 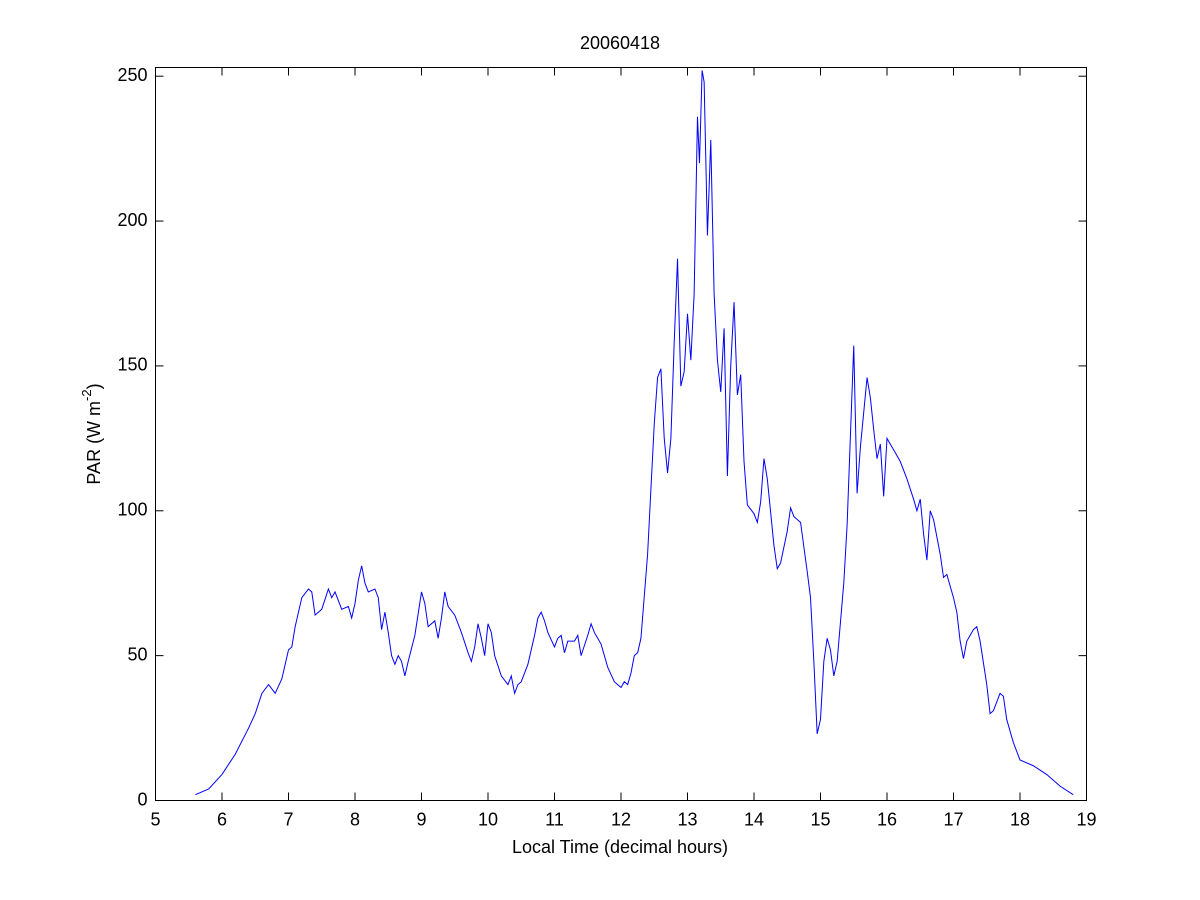 What do you see at coordinates (488, 819) in the screenshot?
I see `x-tick-label: 10` at bounding box center [488, 819].